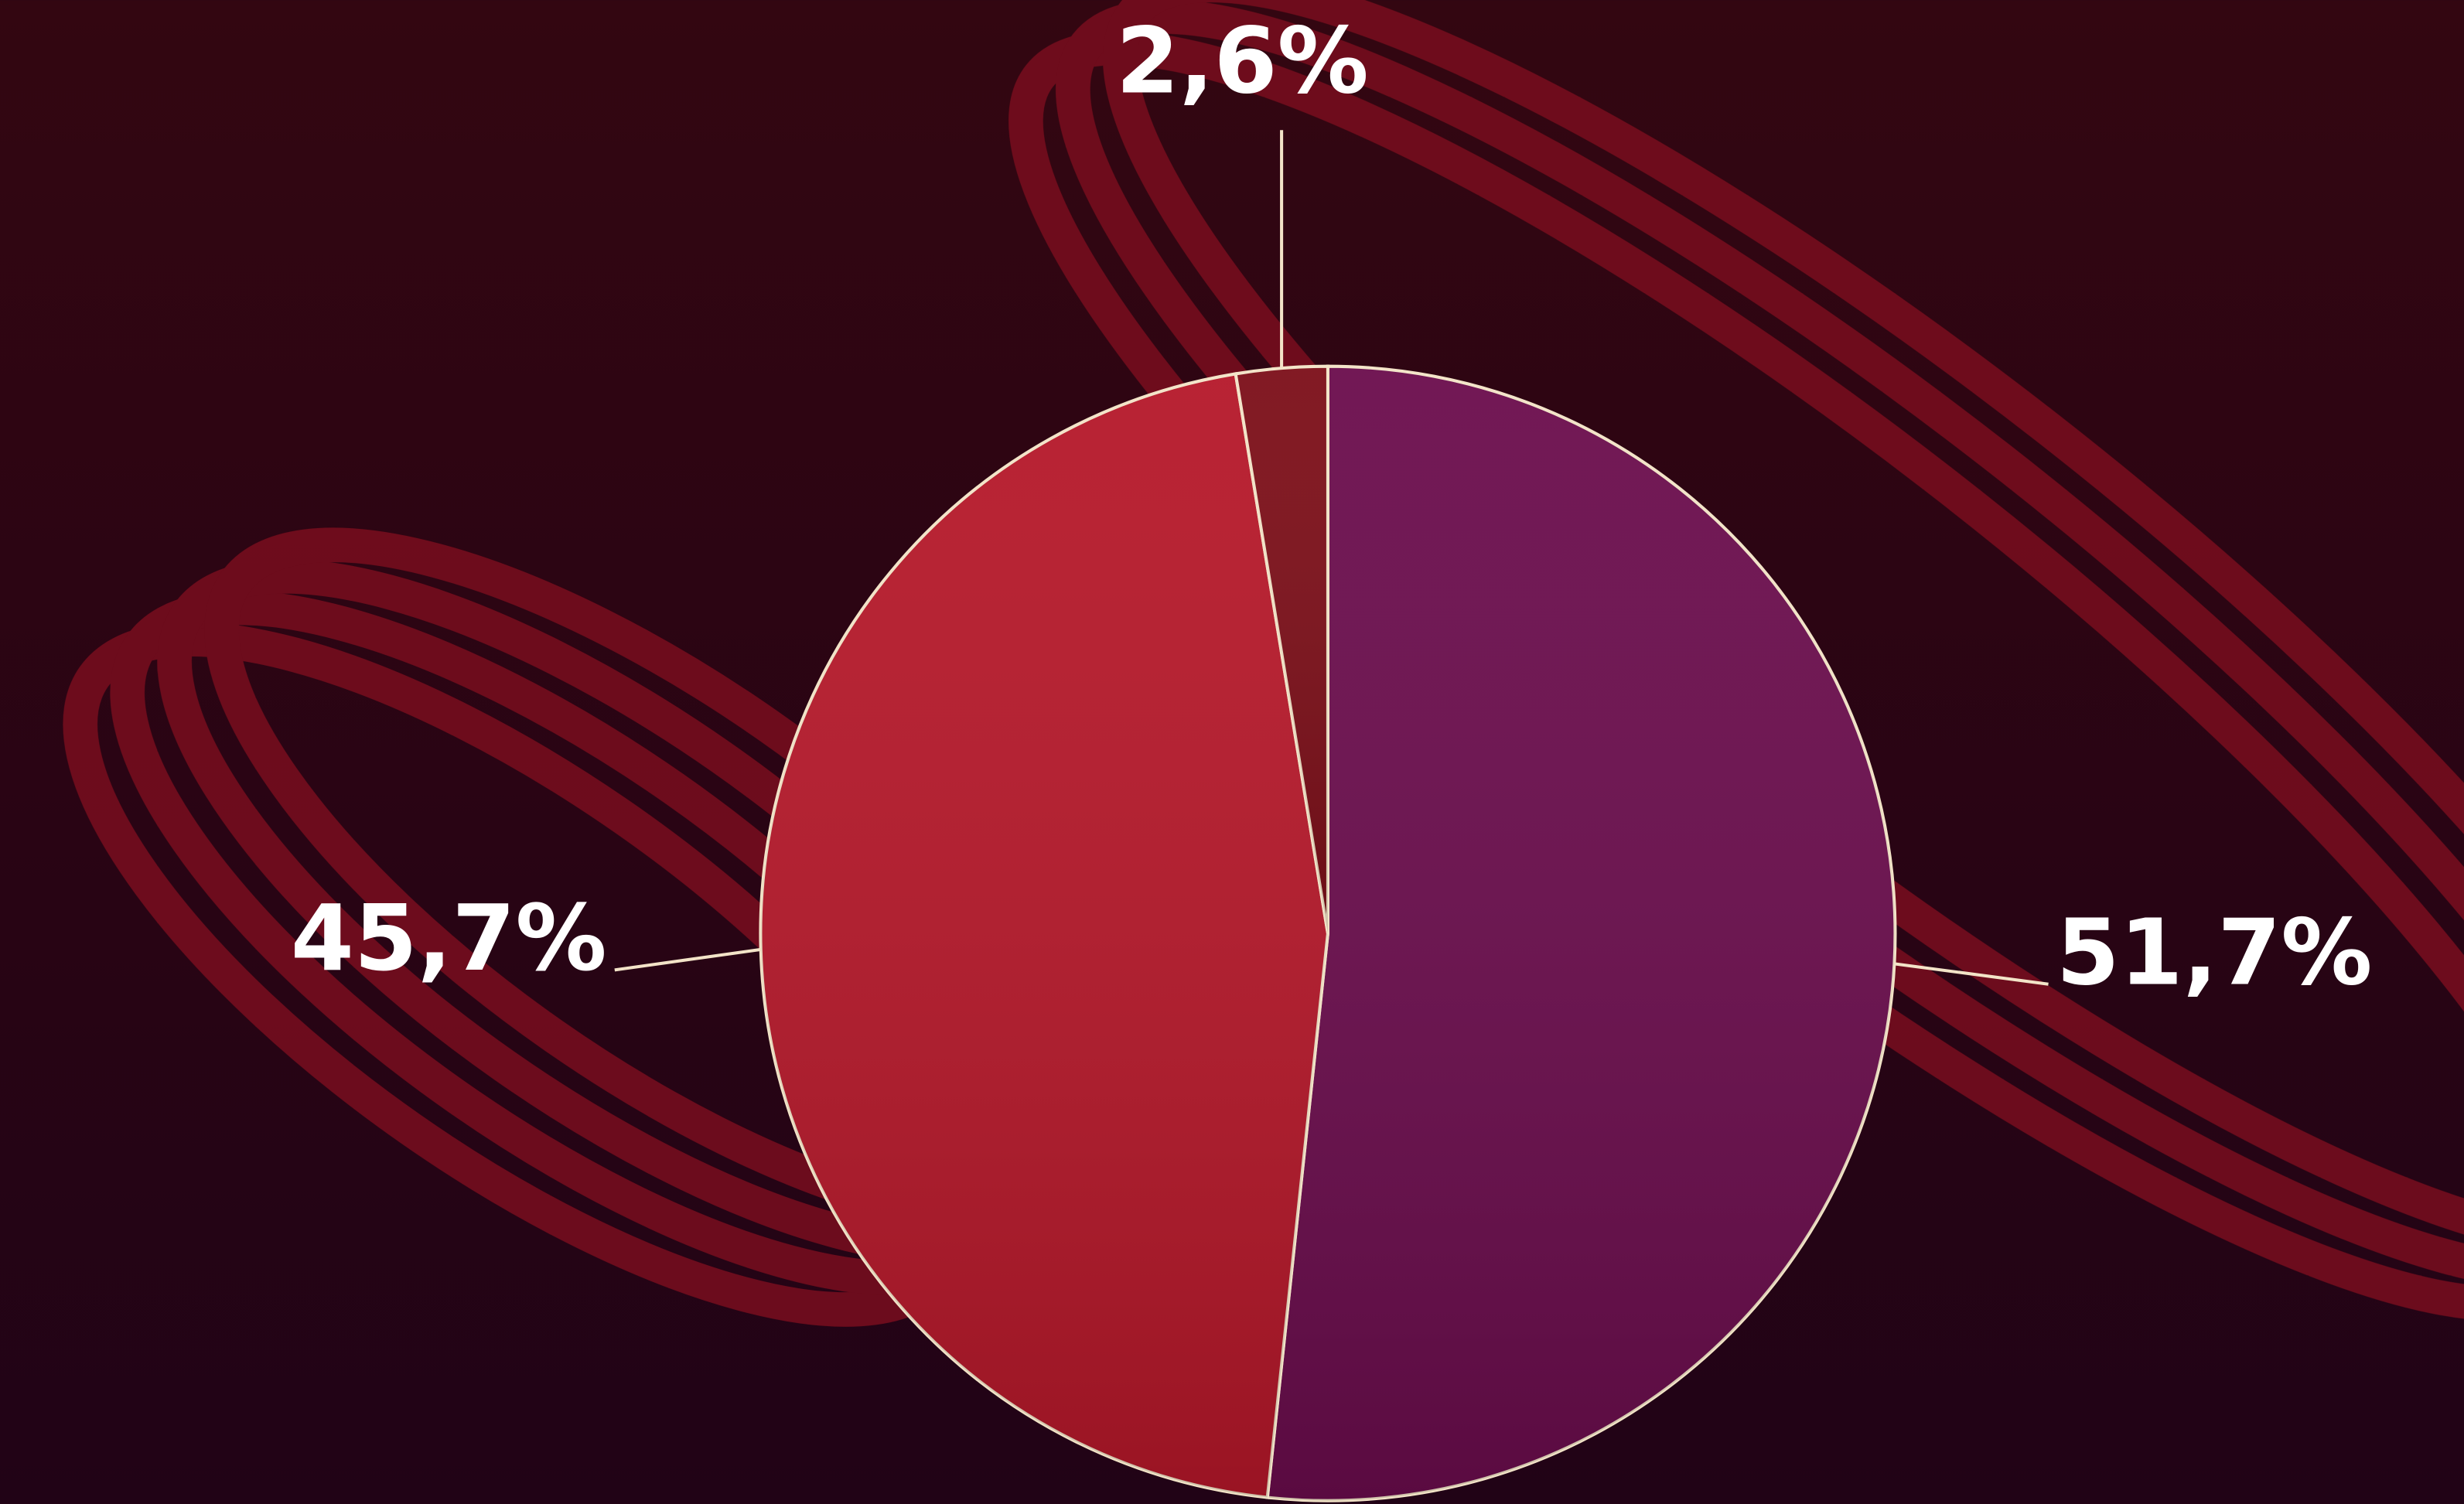  What do you see at coordinates (1242, 61) in the screenshot?
I see `data-label: 2,6%` at bounding box center [1242, 61].